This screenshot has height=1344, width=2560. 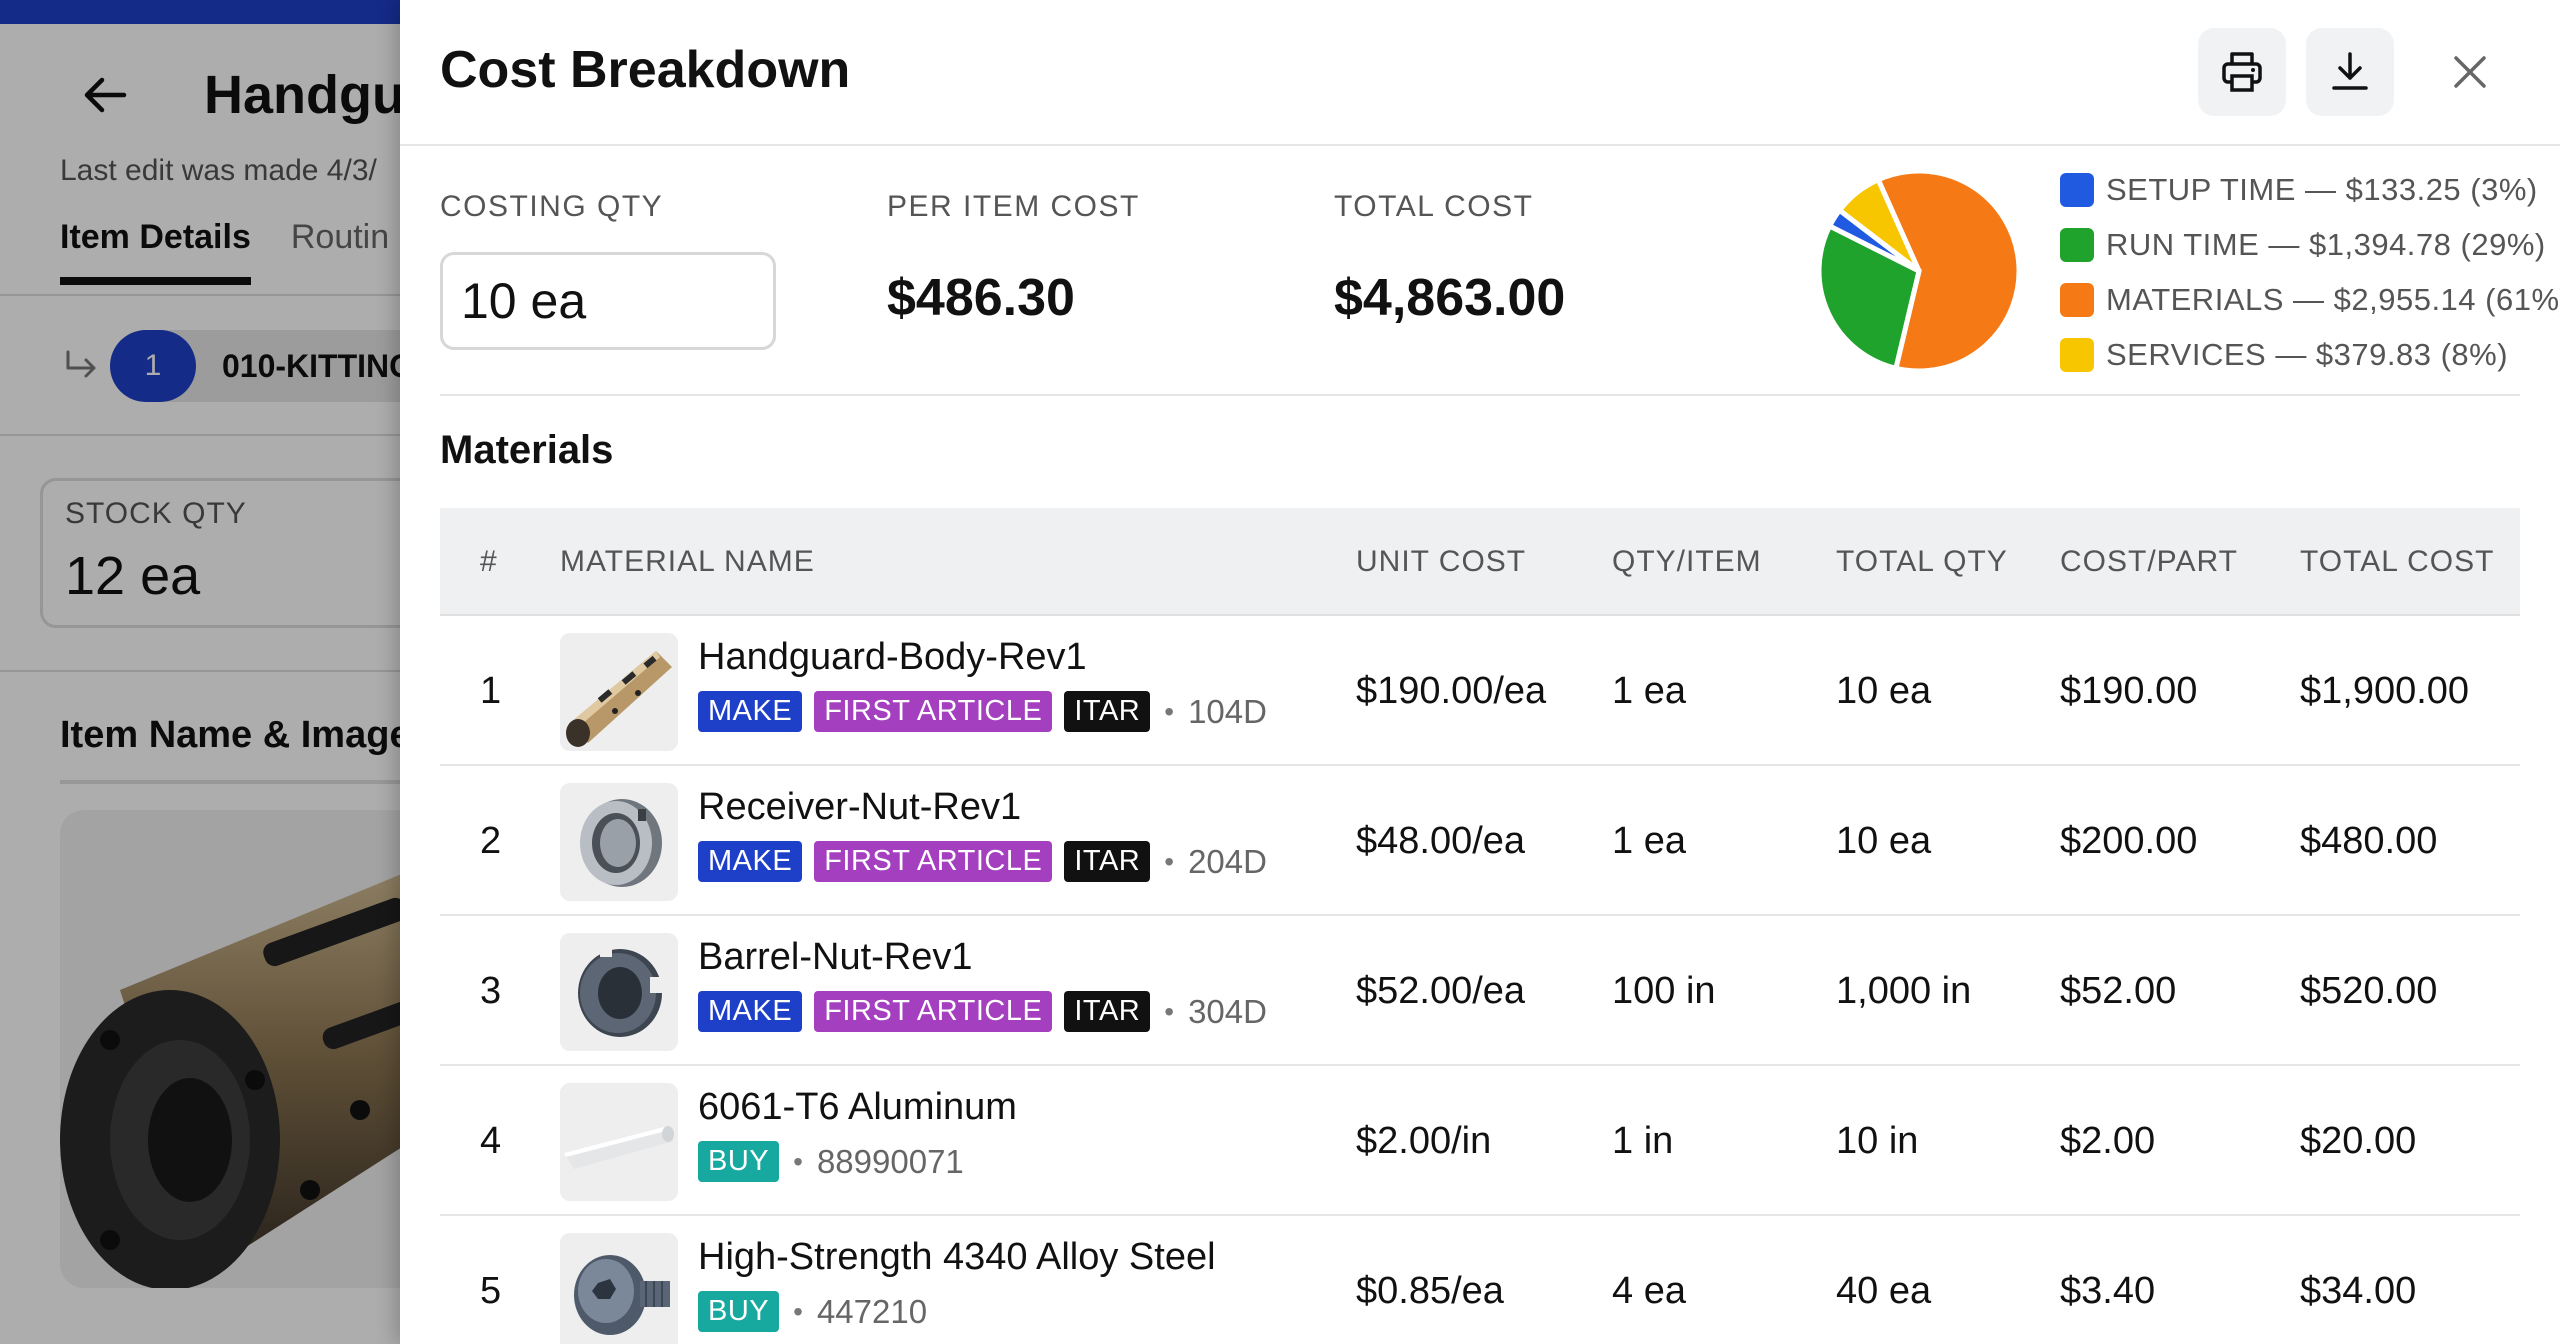 What do you see at coordinates (318, 365) in the screenshot?
I see `routing-step-name: 010-KITTING` at bounding box center [318, 365].